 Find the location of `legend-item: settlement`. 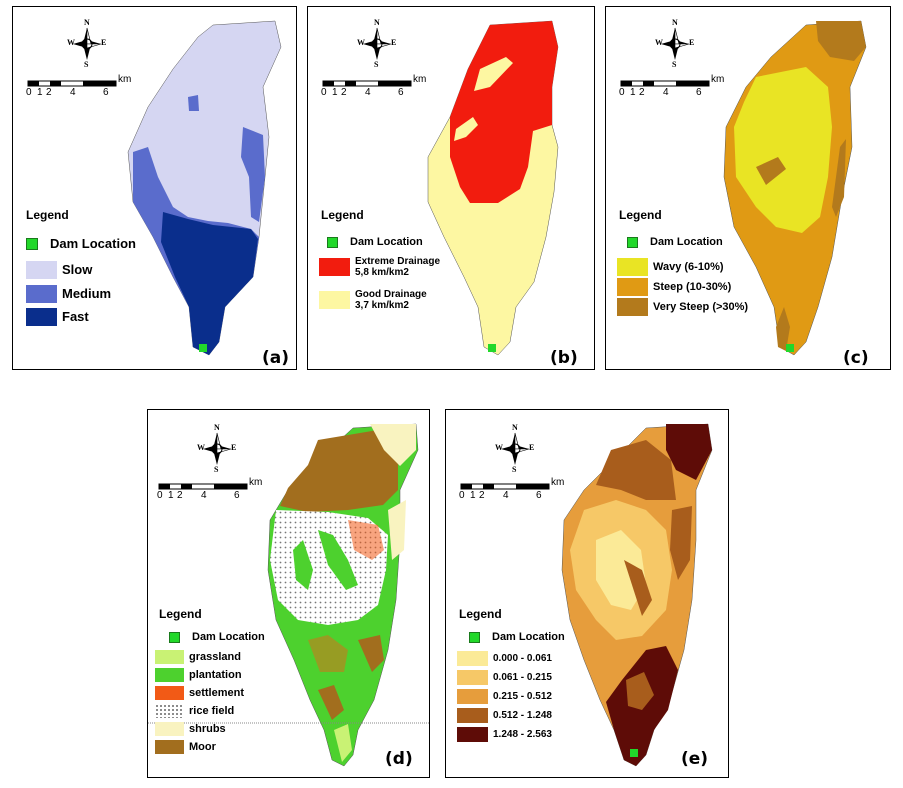

legend-item: settlement is located at coordinates (199, 693).